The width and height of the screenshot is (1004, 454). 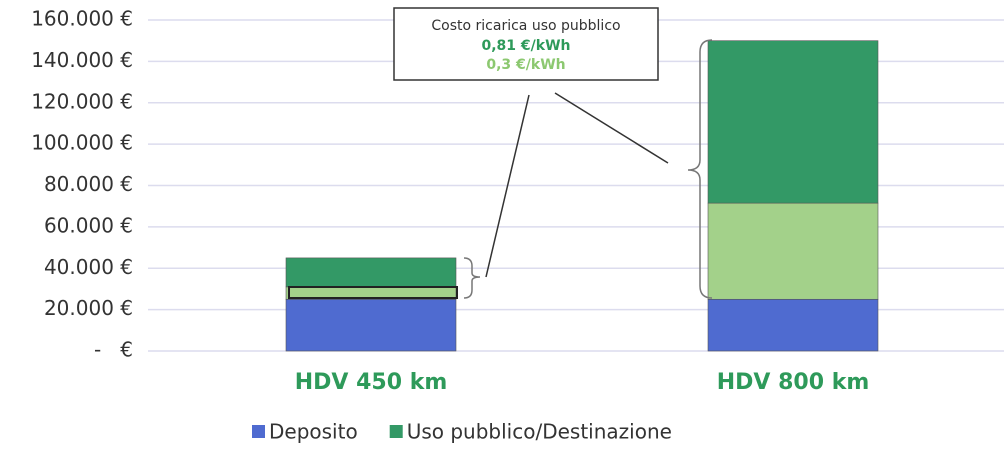 I want to click on y-tick-label: 20.000 €, so click(x=88, y=308).